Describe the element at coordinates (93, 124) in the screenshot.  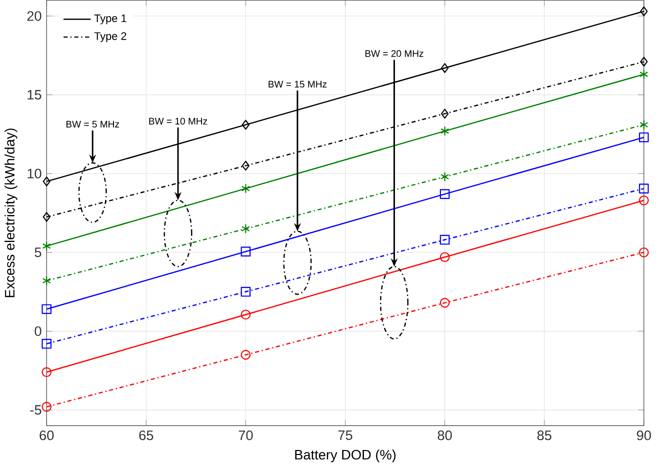
I see `annotation: BW = 5 MHz` at that location.